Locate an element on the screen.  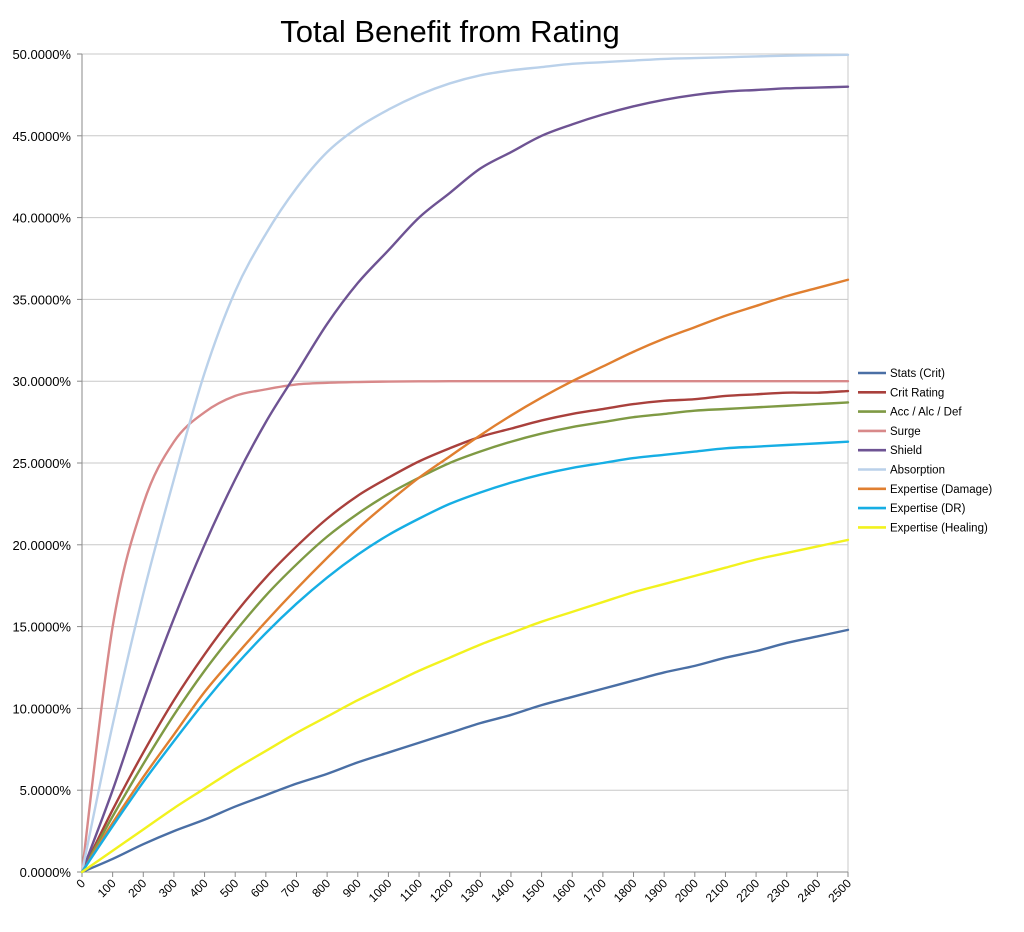
x-tick-label: 1600 is located at coordinates (564, 890).